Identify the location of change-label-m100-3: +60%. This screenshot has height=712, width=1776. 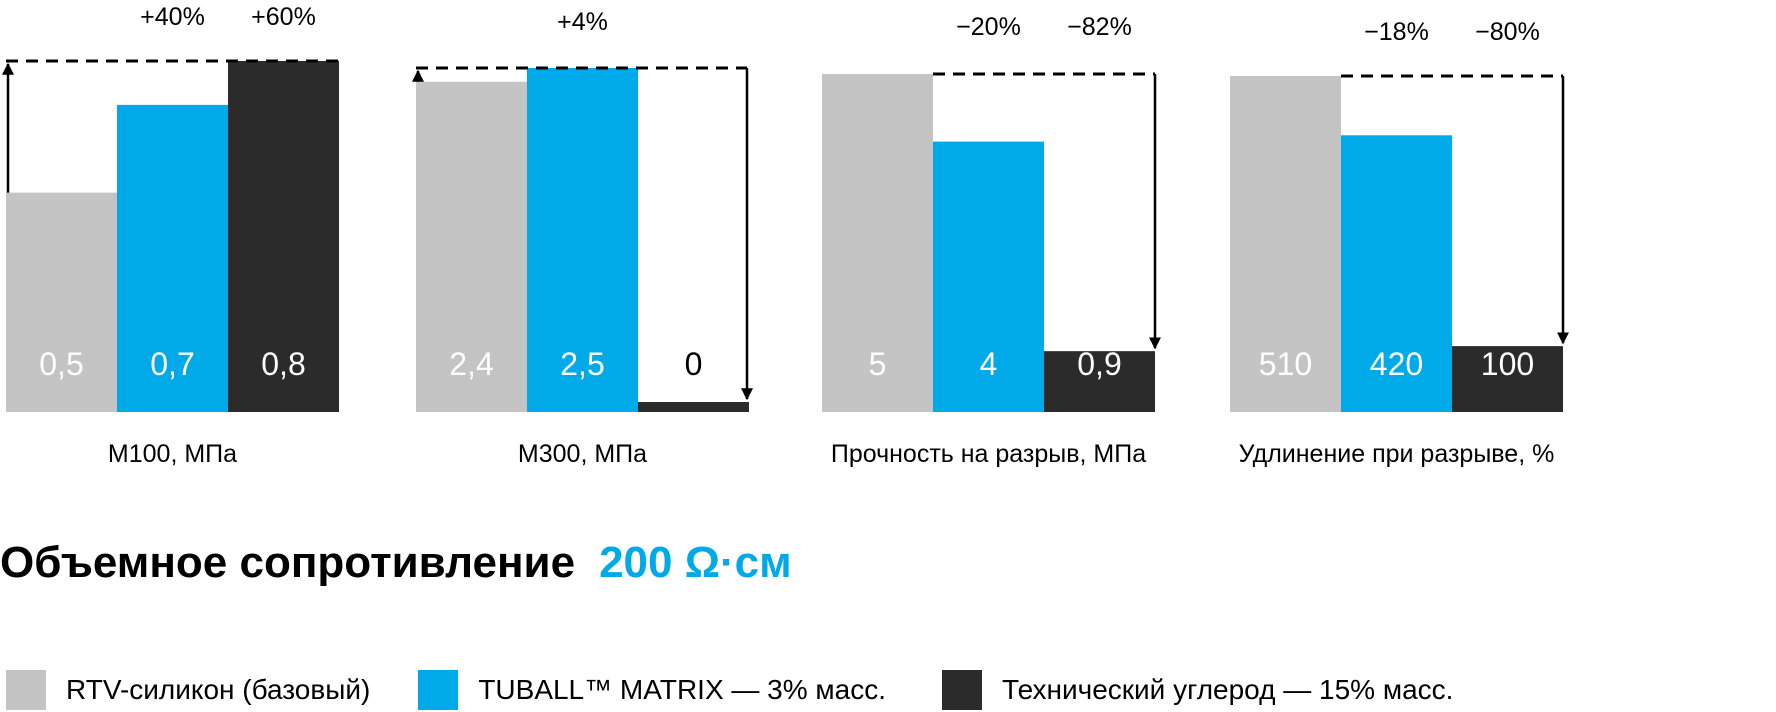
(283, 17).